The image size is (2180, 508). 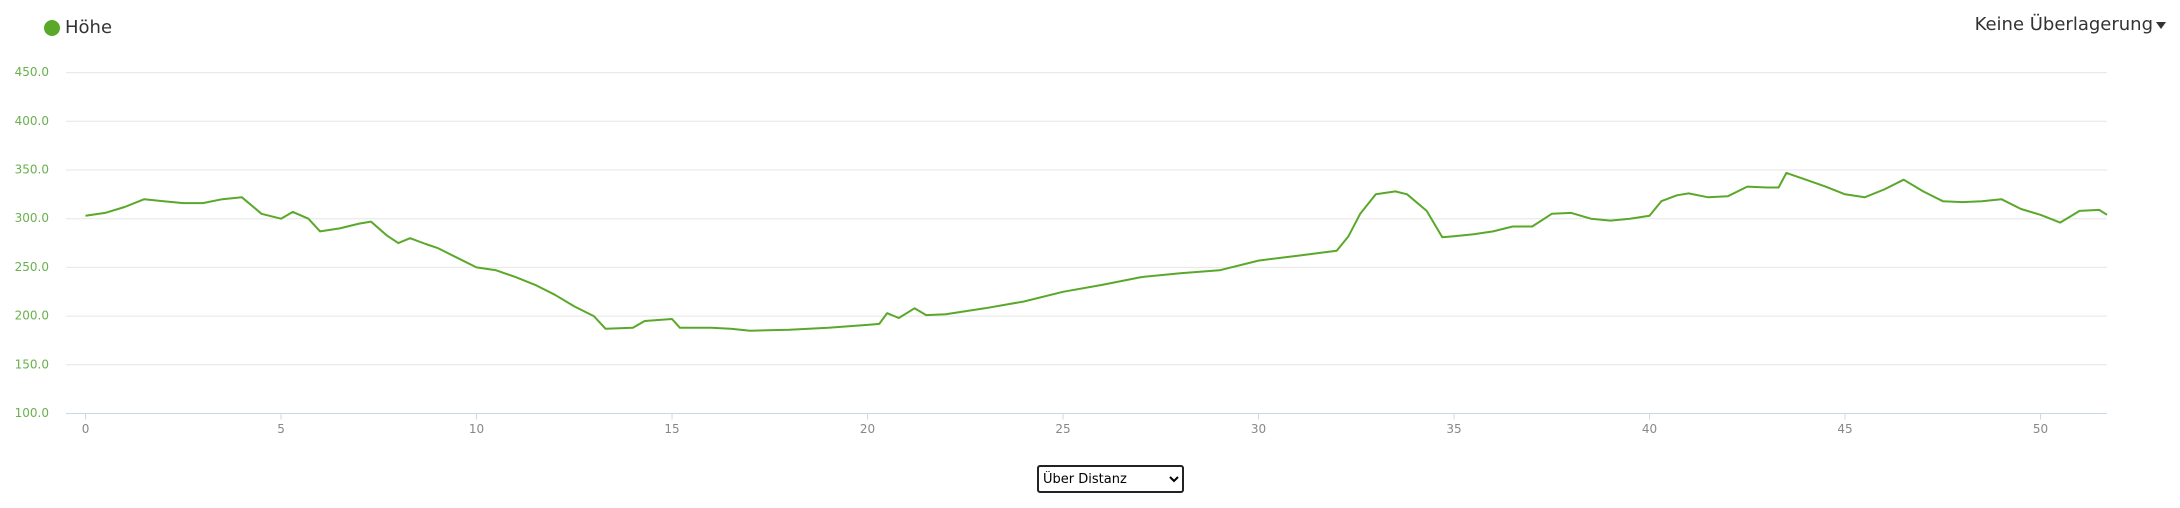 I want to click on axis-select: Über Distanz, so click(x=1110, y=479).